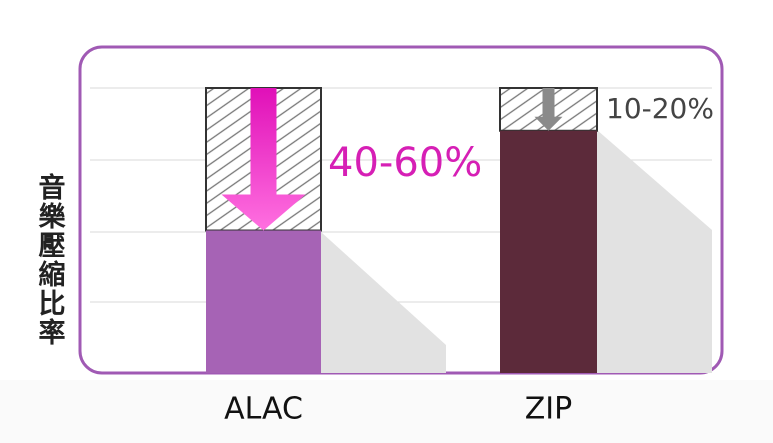  I want to click on annotation: 40-60%, so click(405, 163).